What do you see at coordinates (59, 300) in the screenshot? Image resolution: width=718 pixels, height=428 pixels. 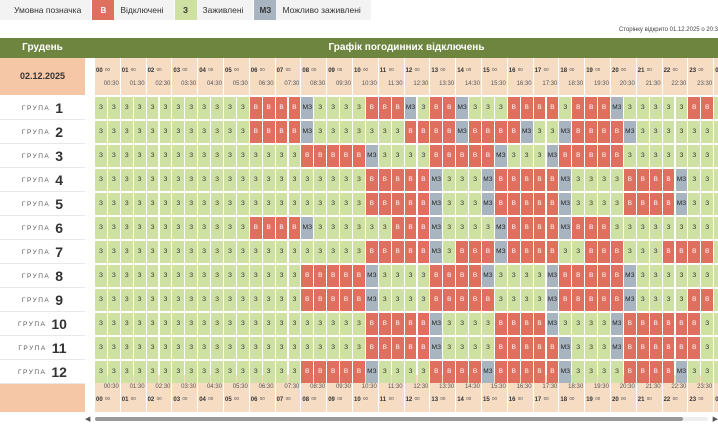 I see `group-number: 9` at bounding box center [59, 300].